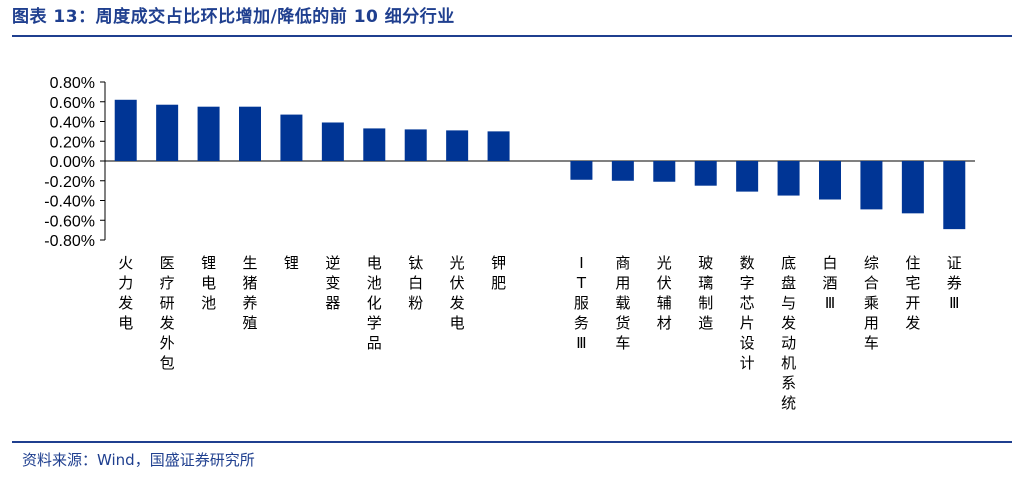 This screenshot has height=477, width=1024. Describe the element at coordinates (72, 123) in the screenshot. I see `y-tick-label: 0.40%` at that location.